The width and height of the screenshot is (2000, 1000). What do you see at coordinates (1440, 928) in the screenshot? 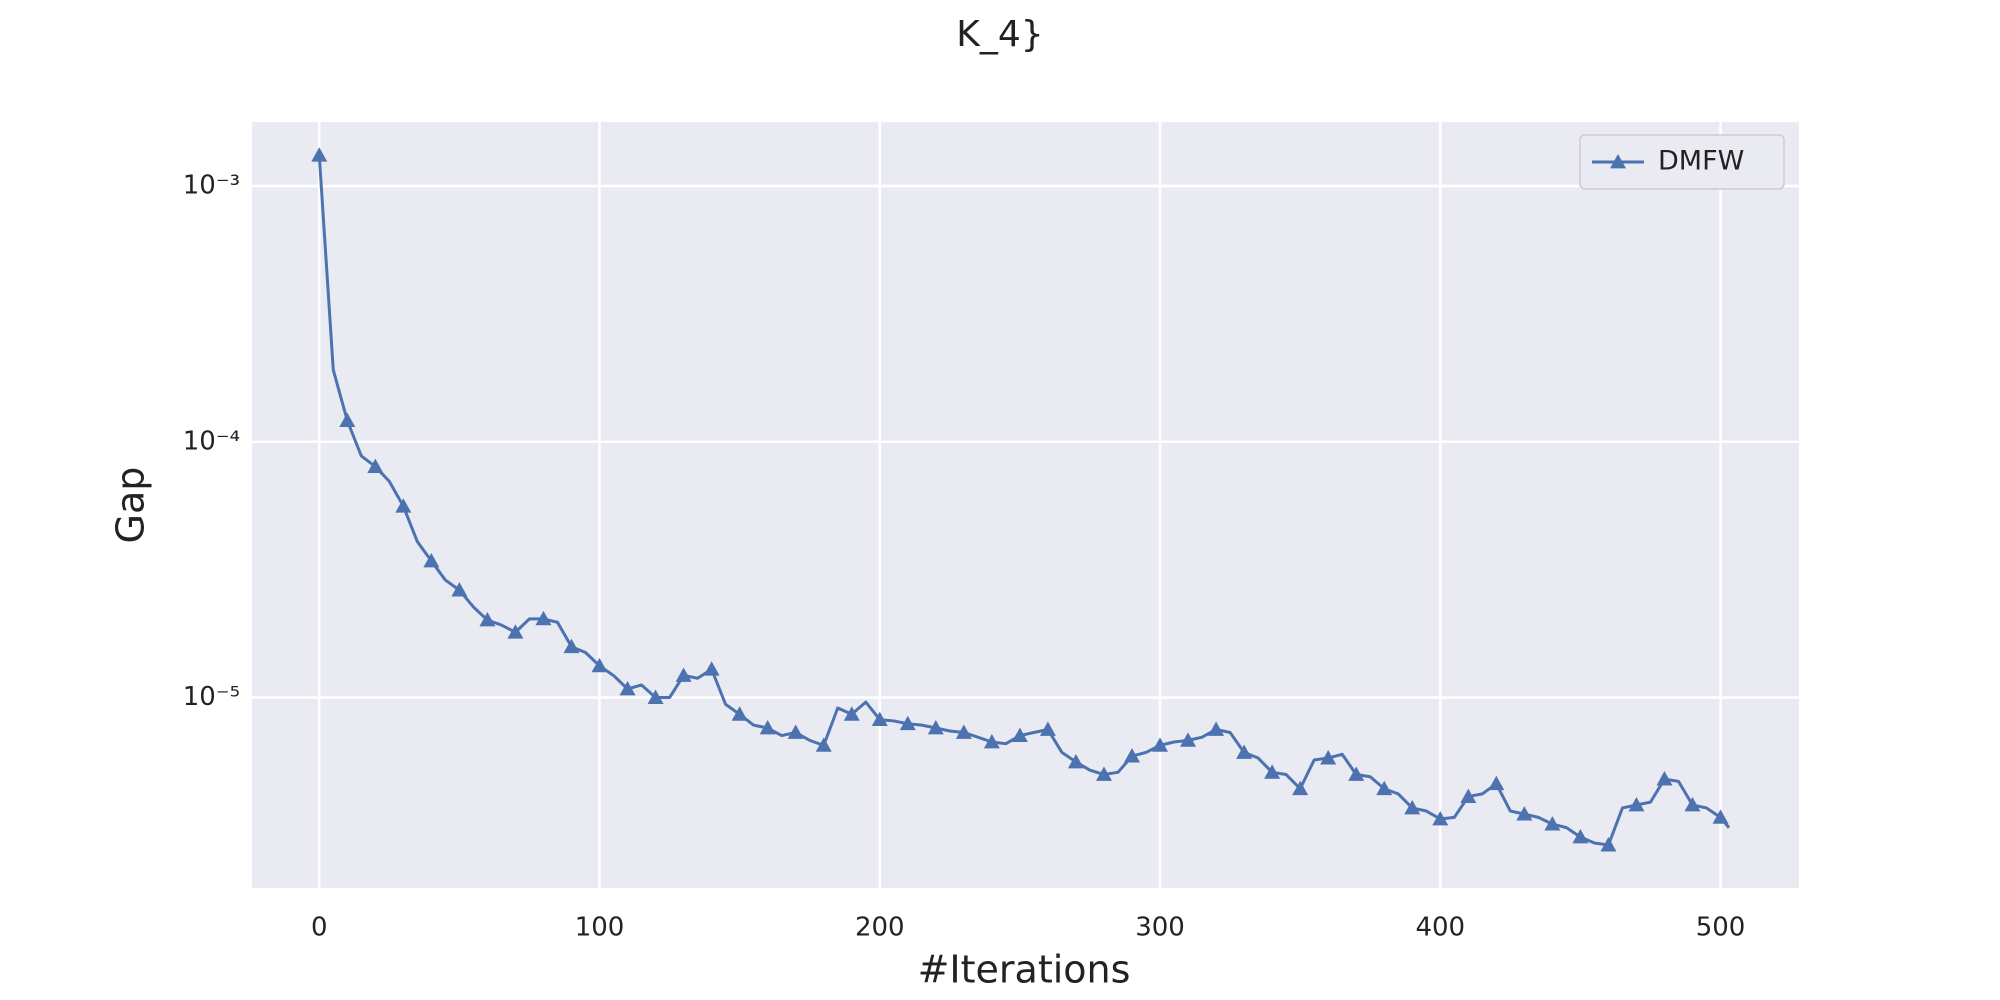
I see `x-tick-label: 400` at bounding box center [1440, 928].